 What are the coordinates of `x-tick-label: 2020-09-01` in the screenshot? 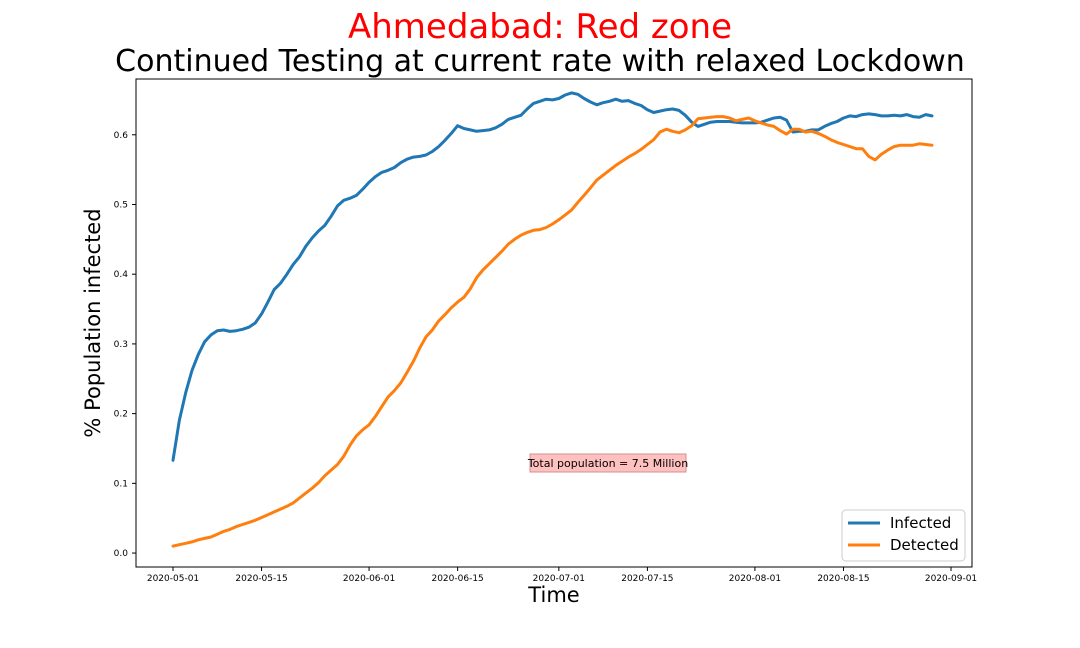 It's located at (951, 579).